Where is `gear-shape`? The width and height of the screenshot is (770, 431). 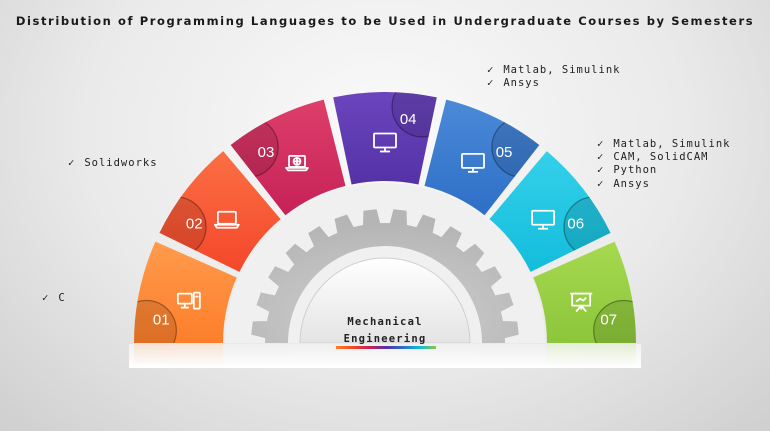 gear-shape is located at coordinates (385, 276).